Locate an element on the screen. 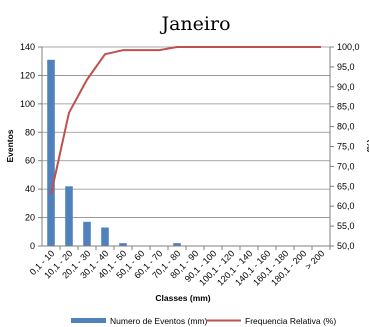  y2-axis-label: (%) is located at coordinates (367, 145).